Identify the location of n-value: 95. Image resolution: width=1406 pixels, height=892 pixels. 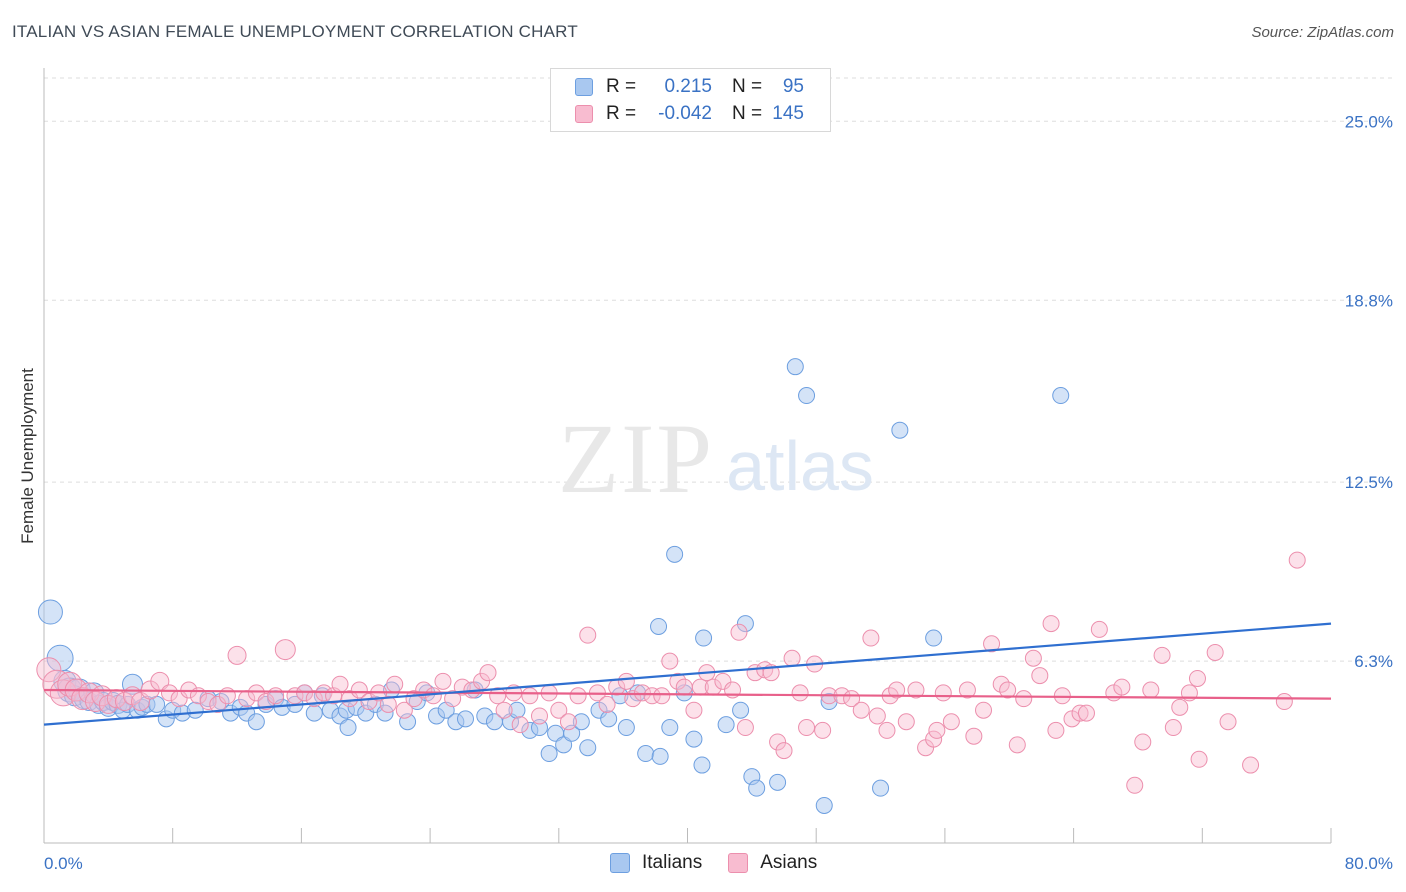
(793, 86).